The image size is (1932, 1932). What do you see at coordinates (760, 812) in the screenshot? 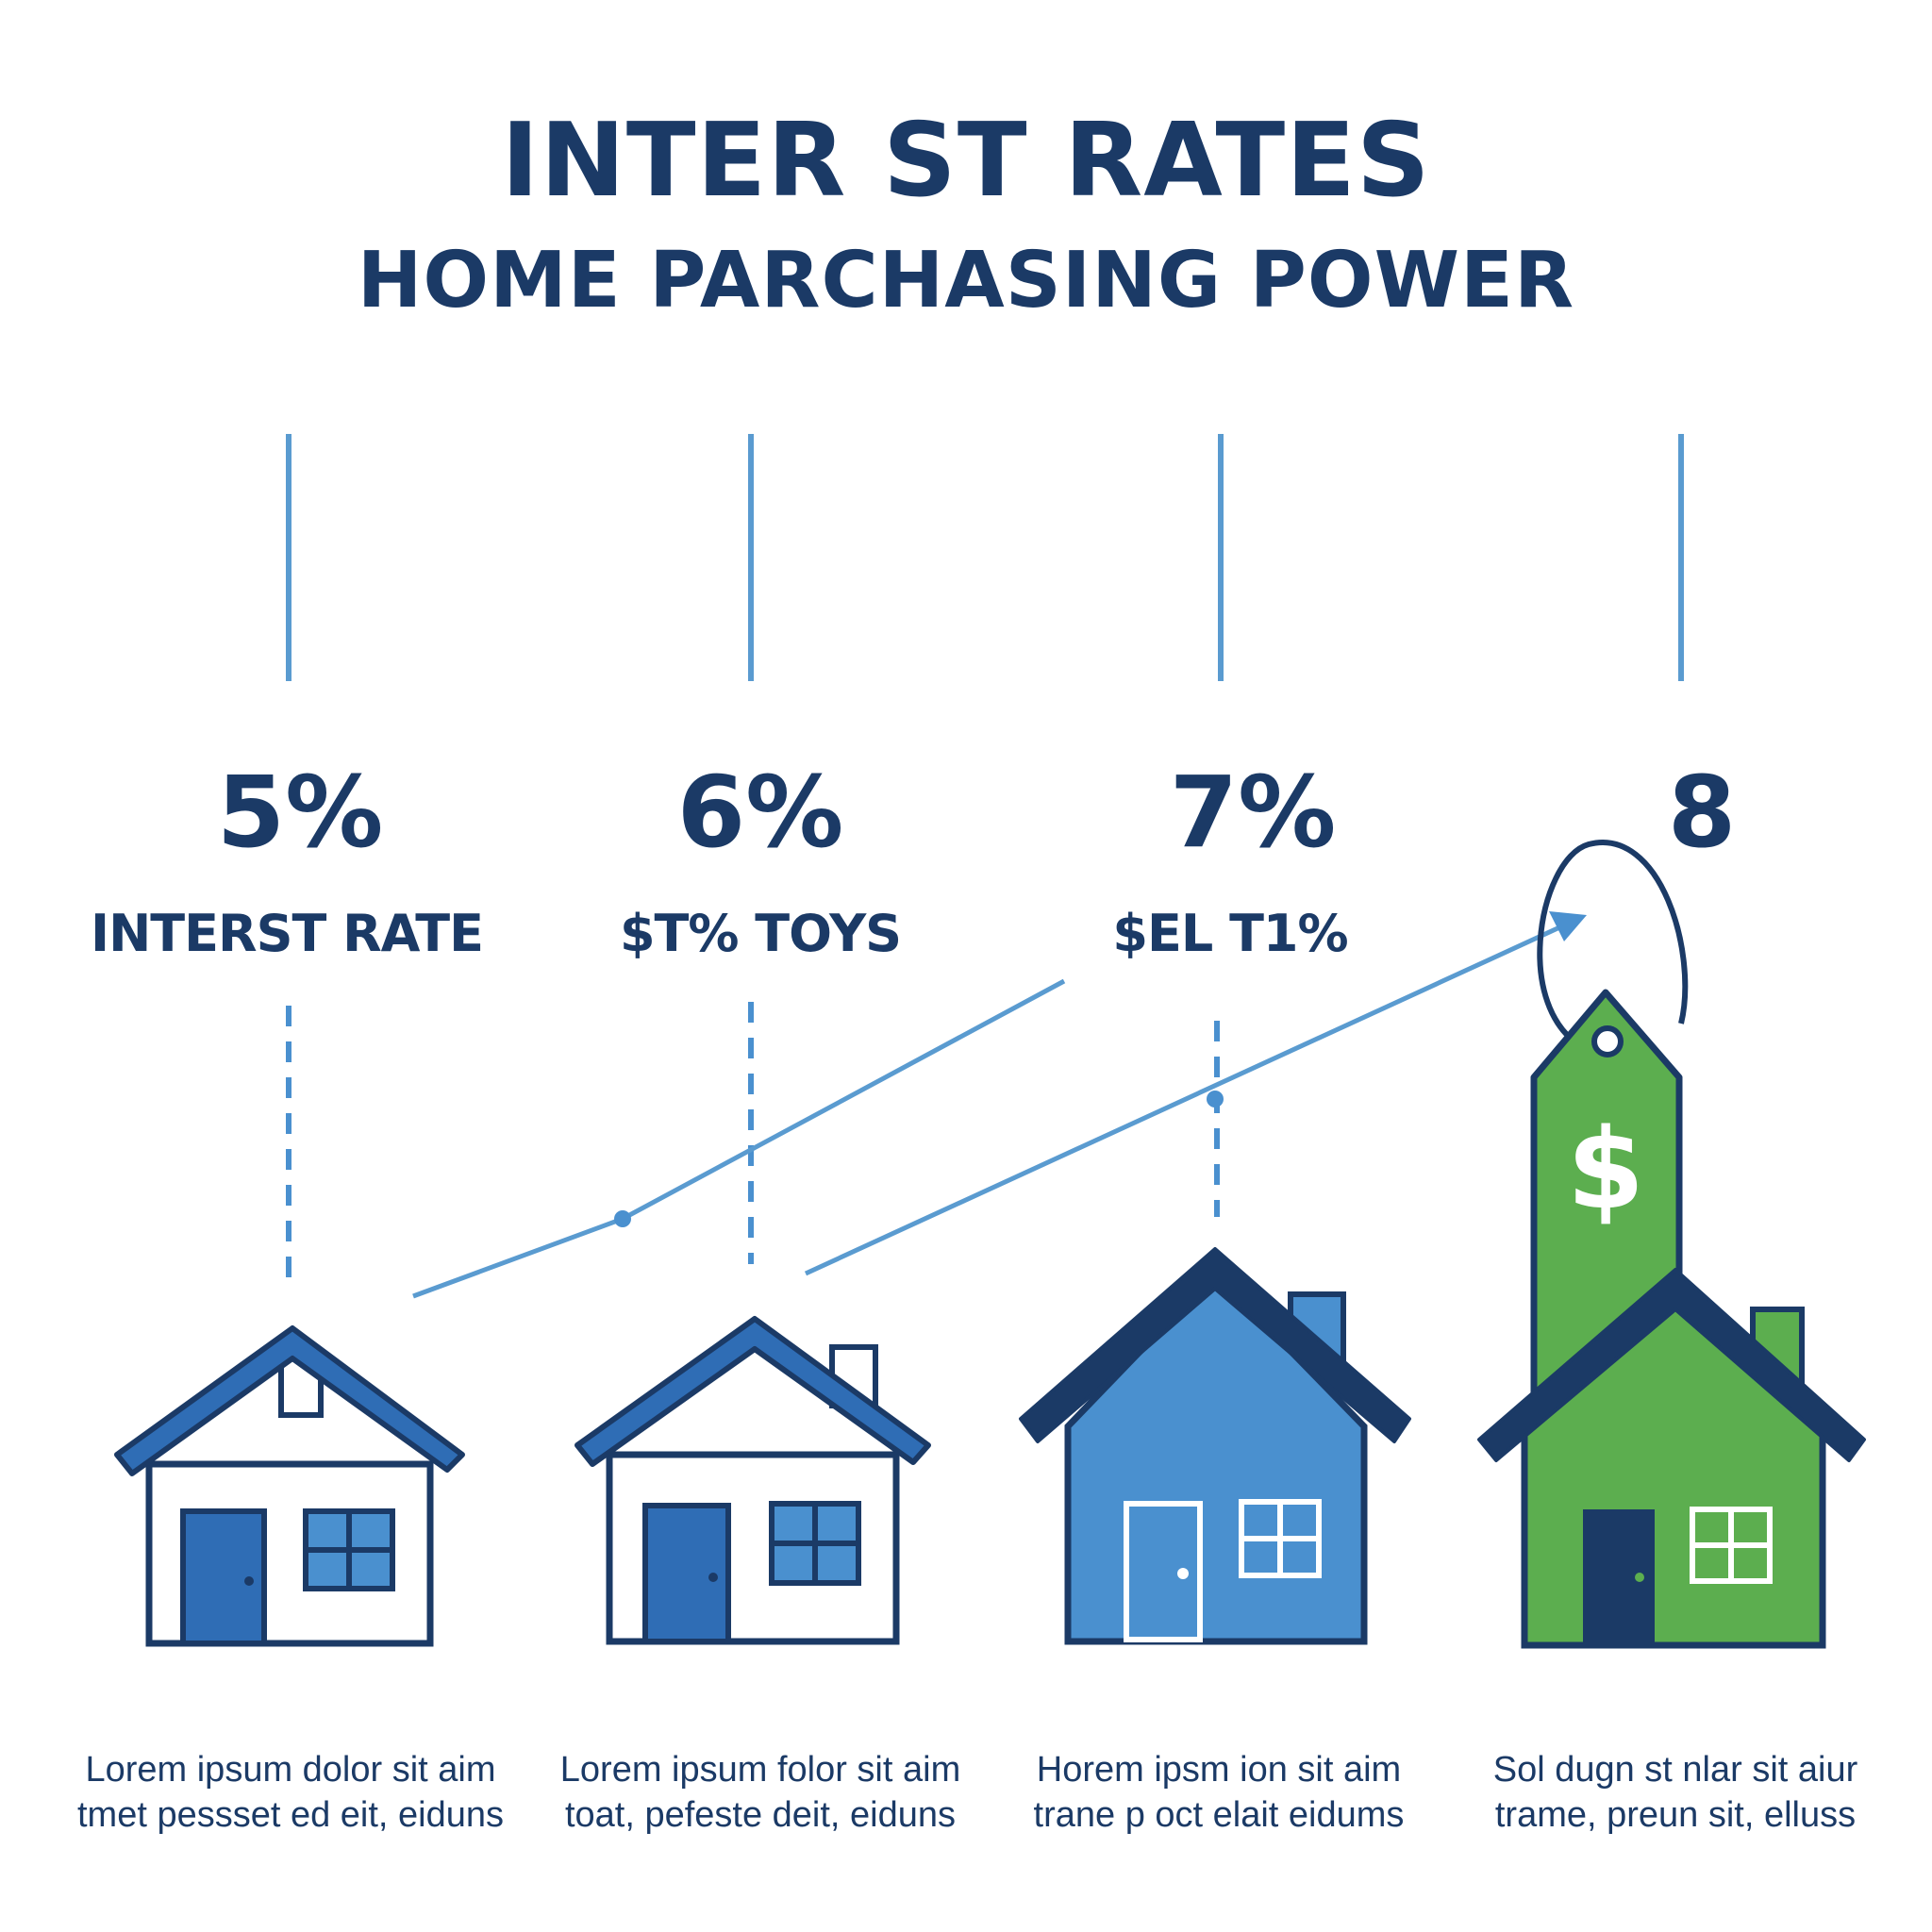
I see `rate-value: 6%` at bounding box center [760, 812].